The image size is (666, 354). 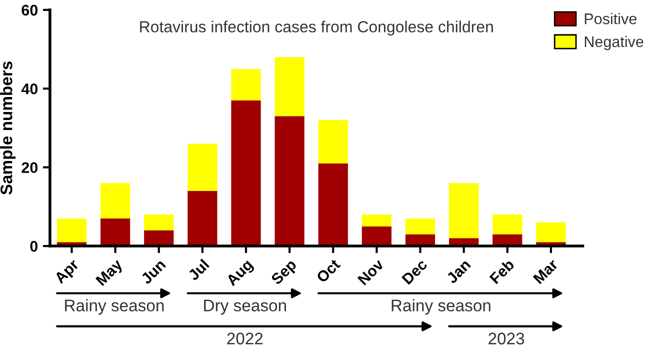 I want to click on x-tick-label: Dec, so click(x=415, y=271).